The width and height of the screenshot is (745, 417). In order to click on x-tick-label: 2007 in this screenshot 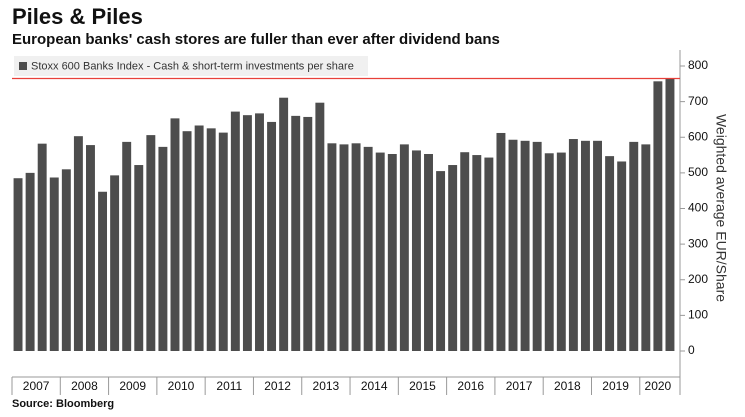, I will do `click(36, 386)`.